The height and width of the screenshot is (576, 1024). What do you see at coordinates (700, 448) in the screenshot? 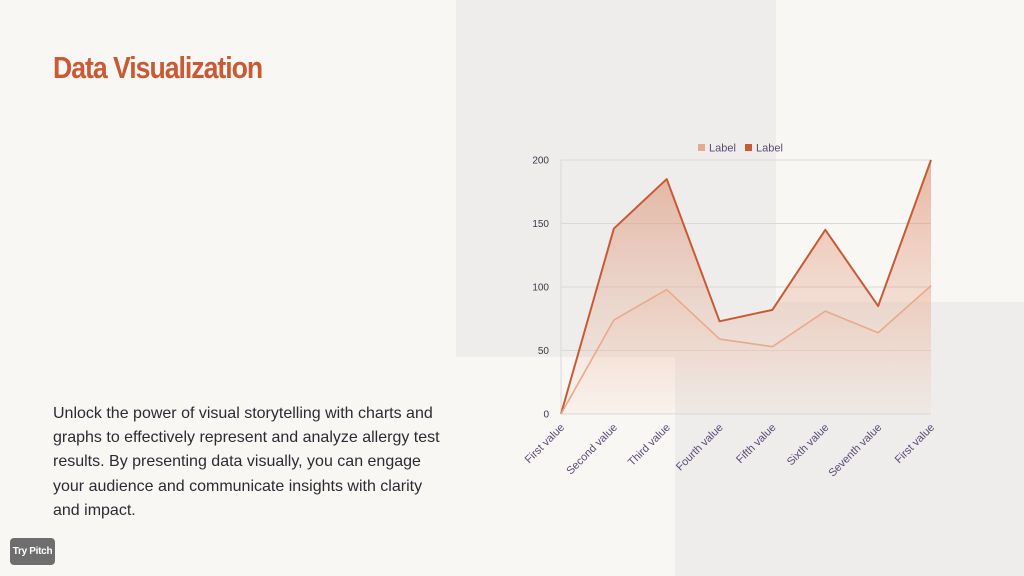
I see `x-tick-label: Fourth value` at bounding box center [700, 448].